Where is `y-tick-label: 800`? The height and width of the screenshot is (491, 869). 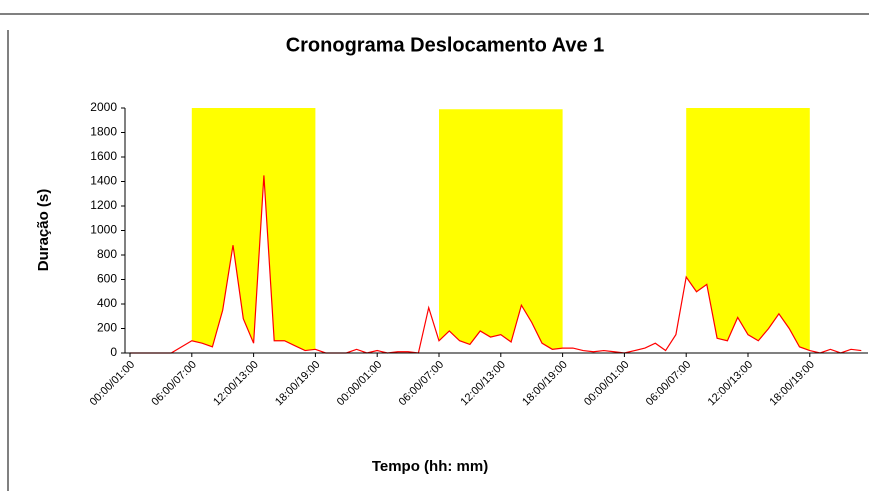 y-tick-label: 800 is located at coordinates (107, 254).